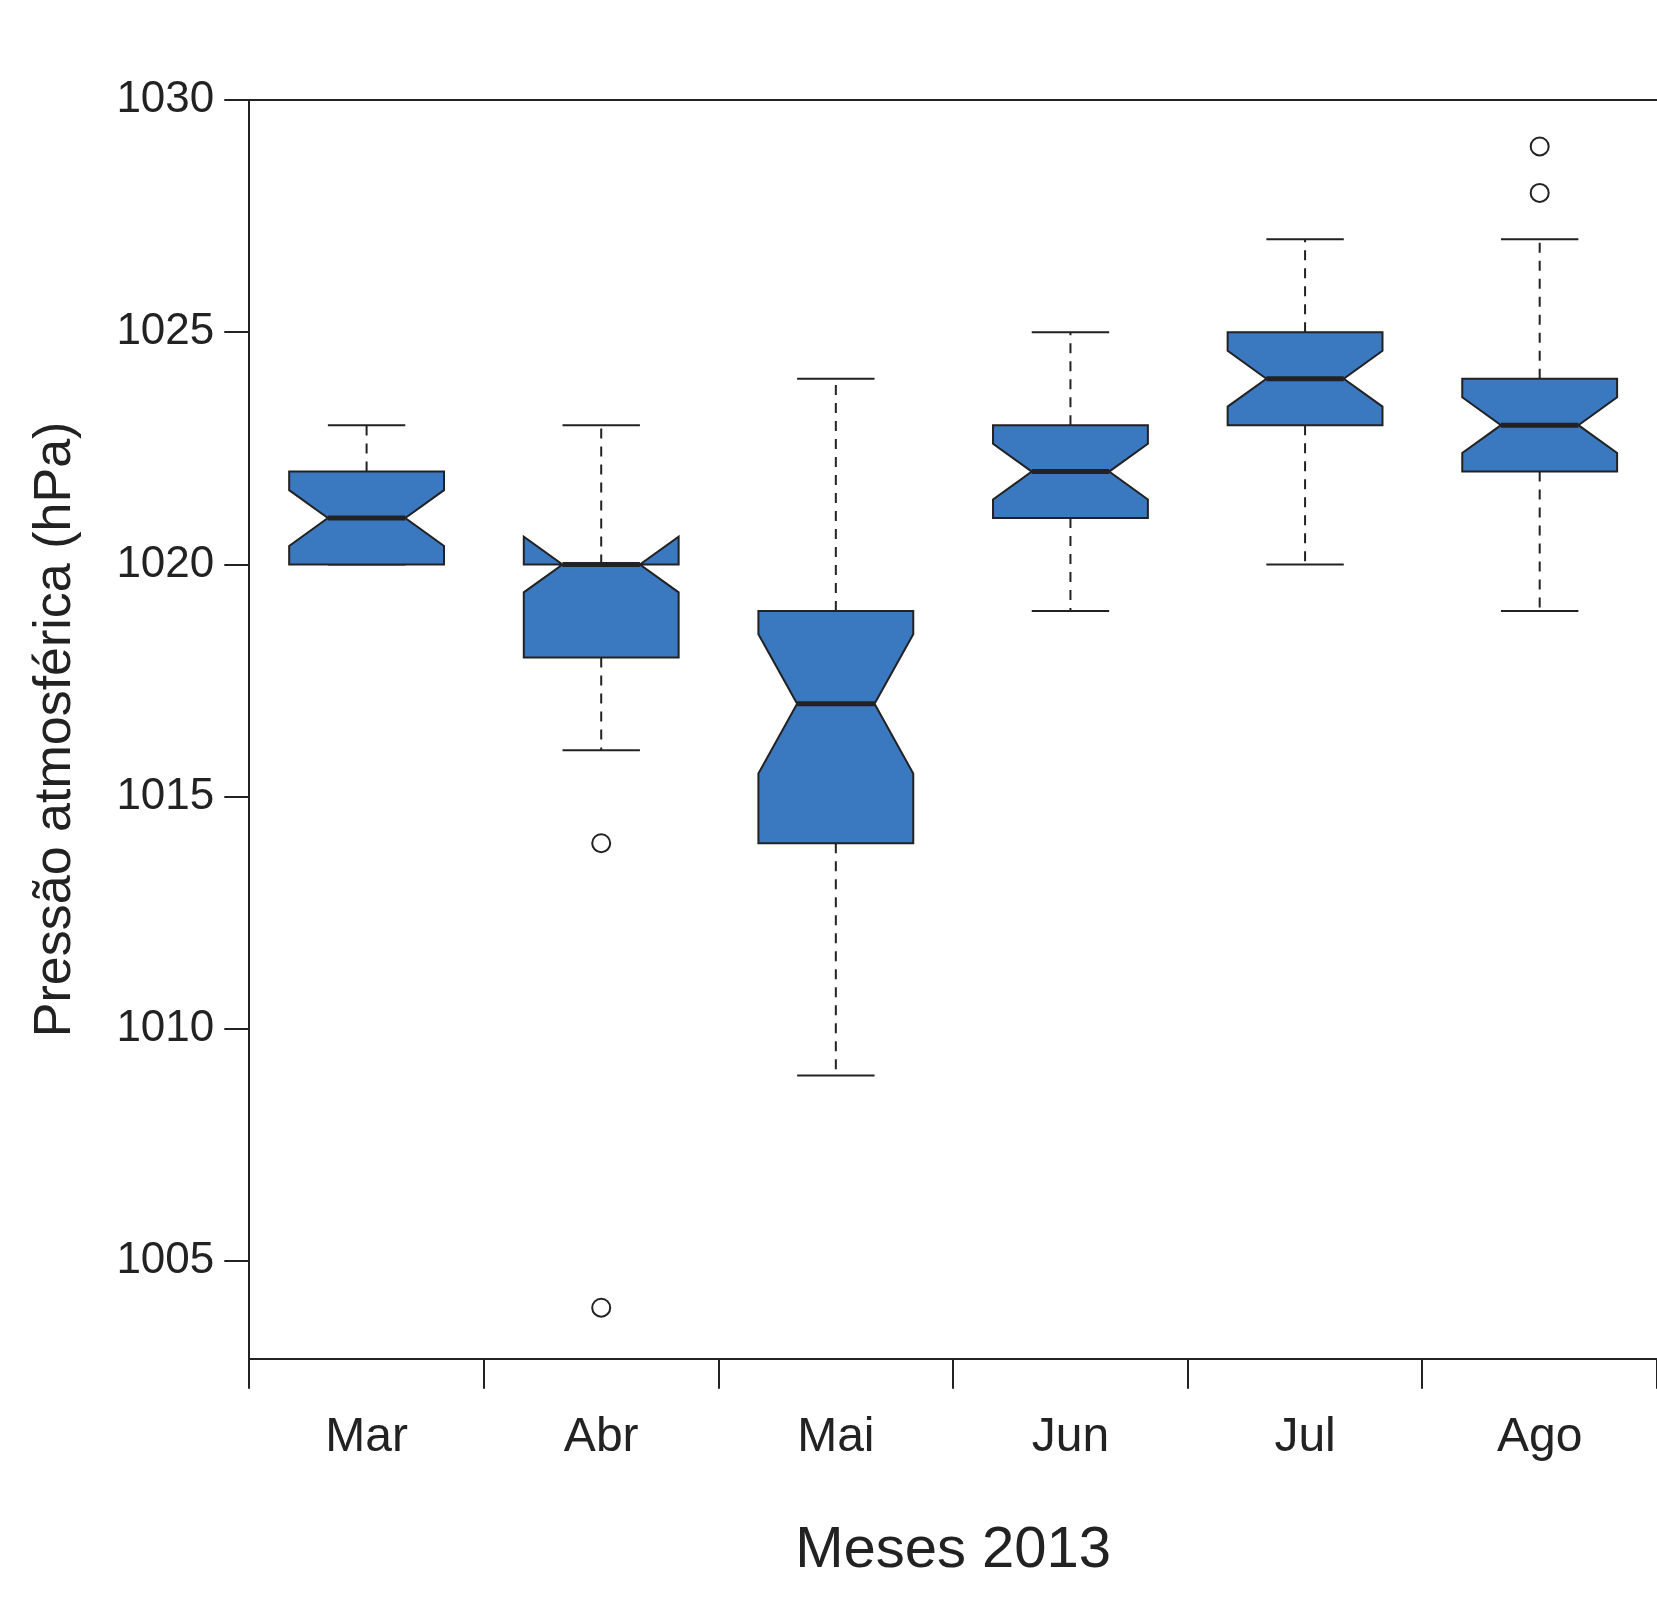 This screenshot has height=1610, width=1657. Describe the element at coordinates (165, 97) in the screenshot. I see `y-tick-label: 1030` at that location.